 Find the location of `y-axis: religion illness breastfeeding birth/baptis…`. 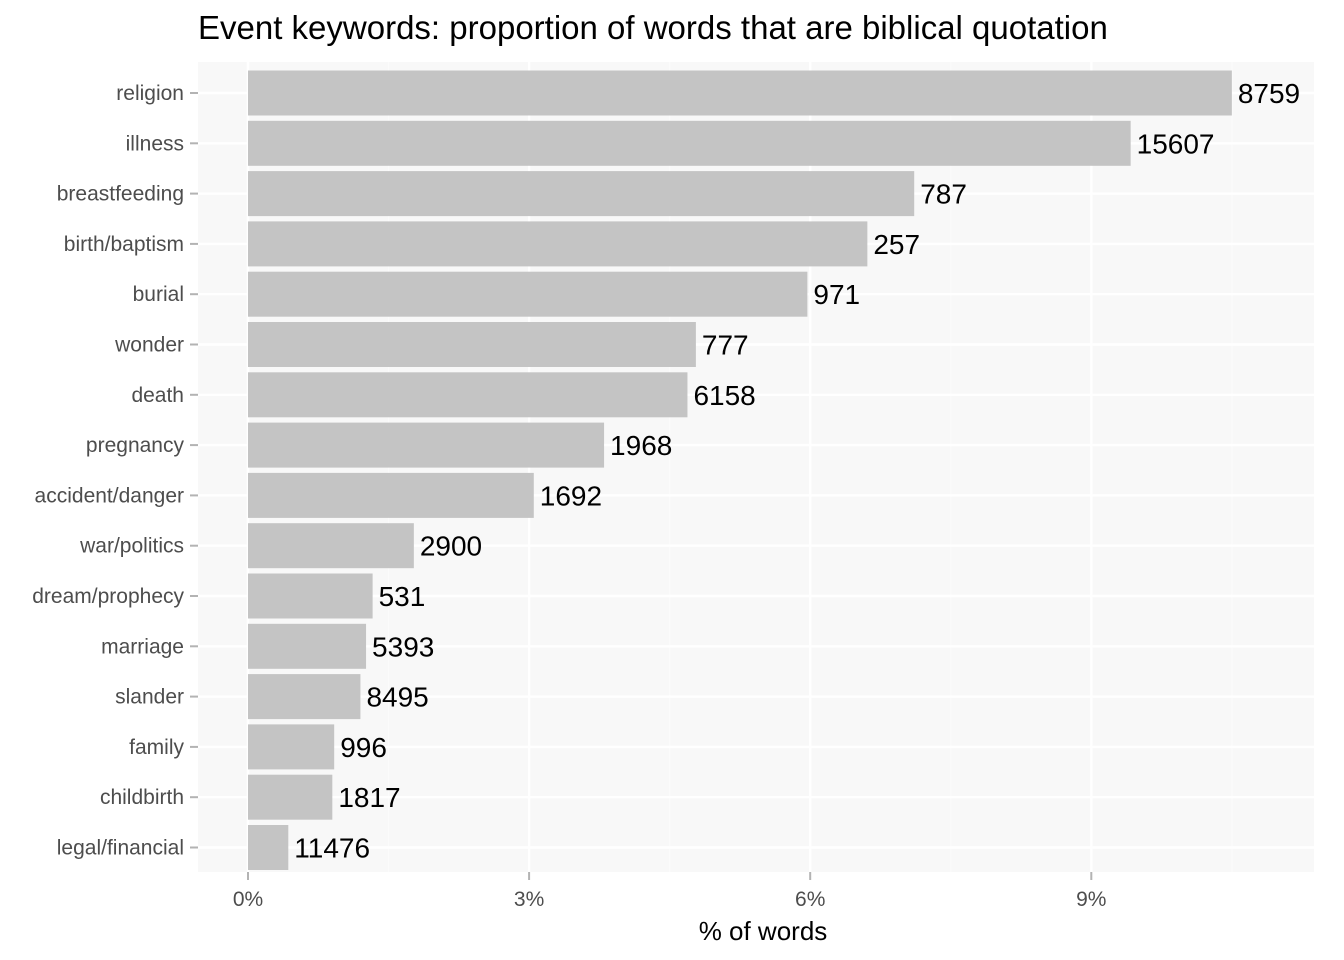

y-axis: religion illness breastfeeding birth/baptis… is located at coordinates (115, 471).